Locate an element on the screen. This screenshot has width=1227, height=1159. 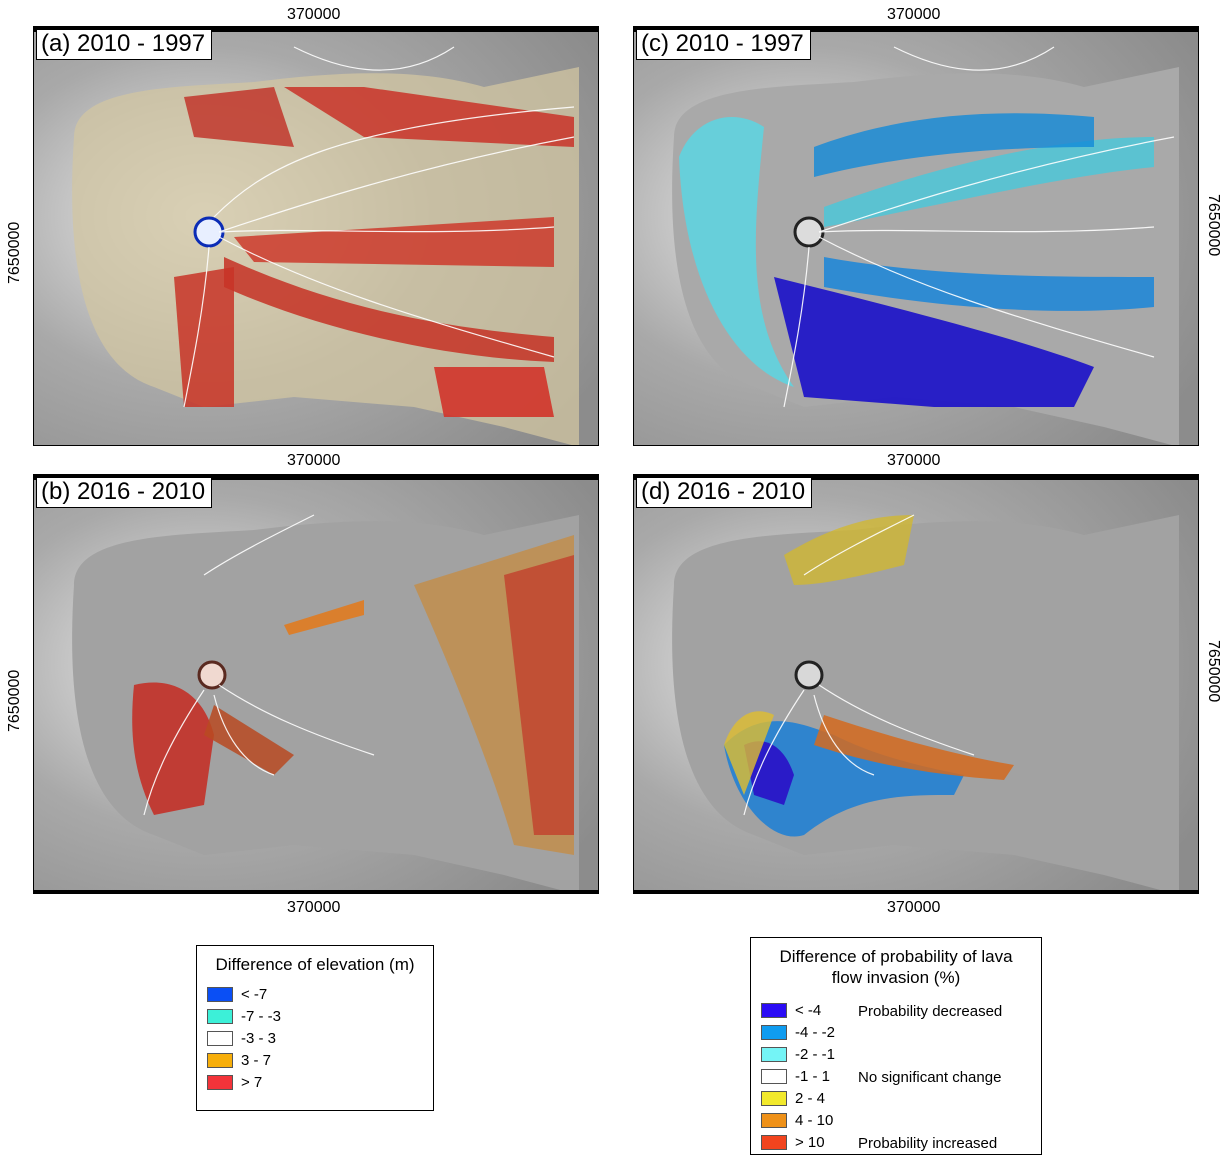
legend-elevation-label: 3 - 7 is located at coordinates (256, 1060).